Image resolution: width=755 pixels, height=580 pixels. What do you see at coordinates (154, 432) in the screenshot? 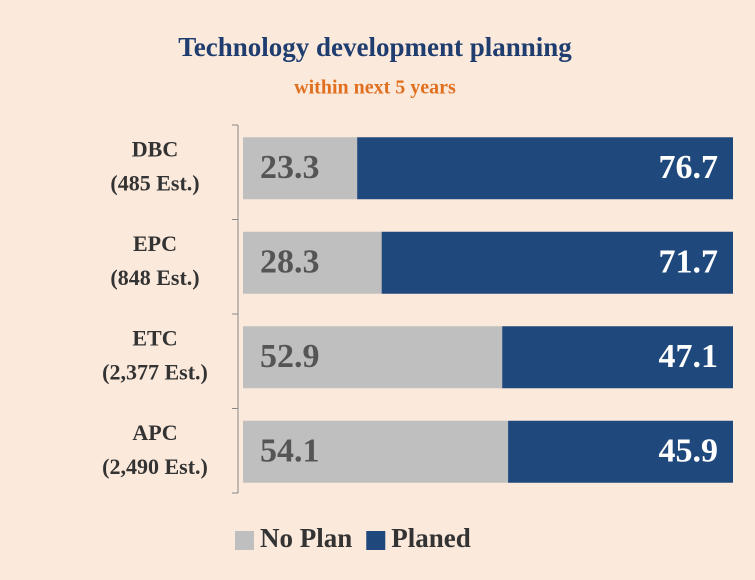
I see `y-tick-label: APC` at bounding box center [154, 432].